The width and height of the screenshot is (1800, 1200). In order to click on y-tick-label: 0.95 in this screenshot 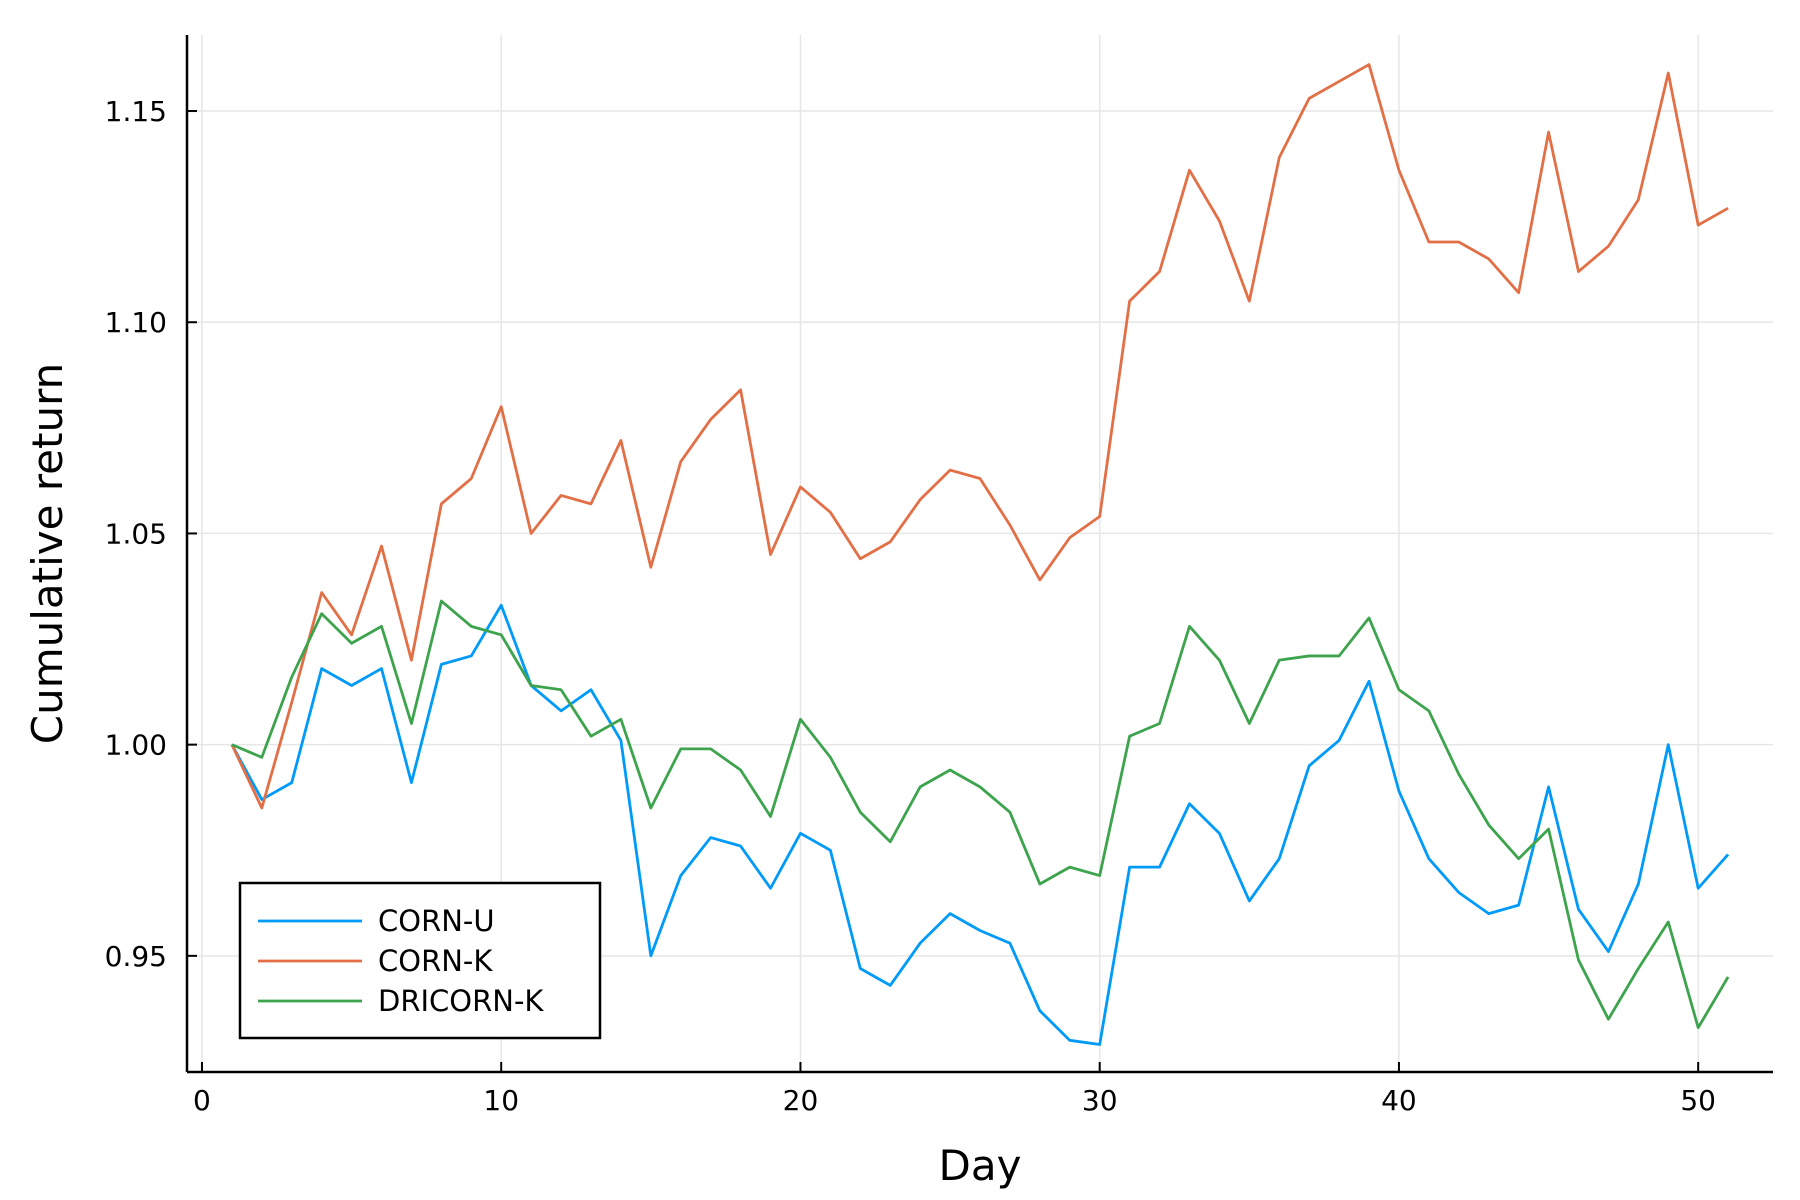, I will do `click(136, 956)`.